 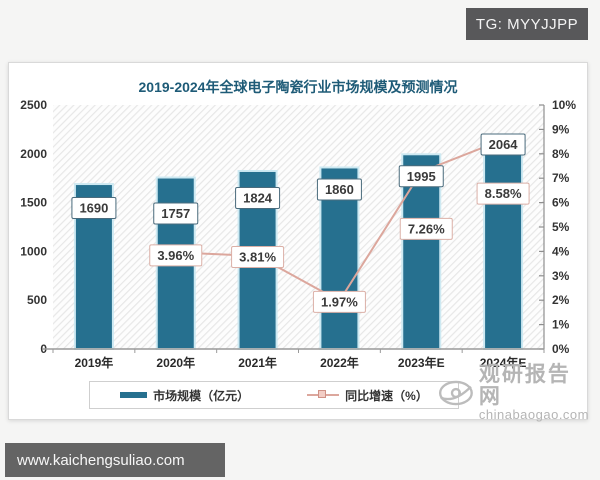 I want to click on x-tick-label-4: 2023年E, so click(x=421, y=362).